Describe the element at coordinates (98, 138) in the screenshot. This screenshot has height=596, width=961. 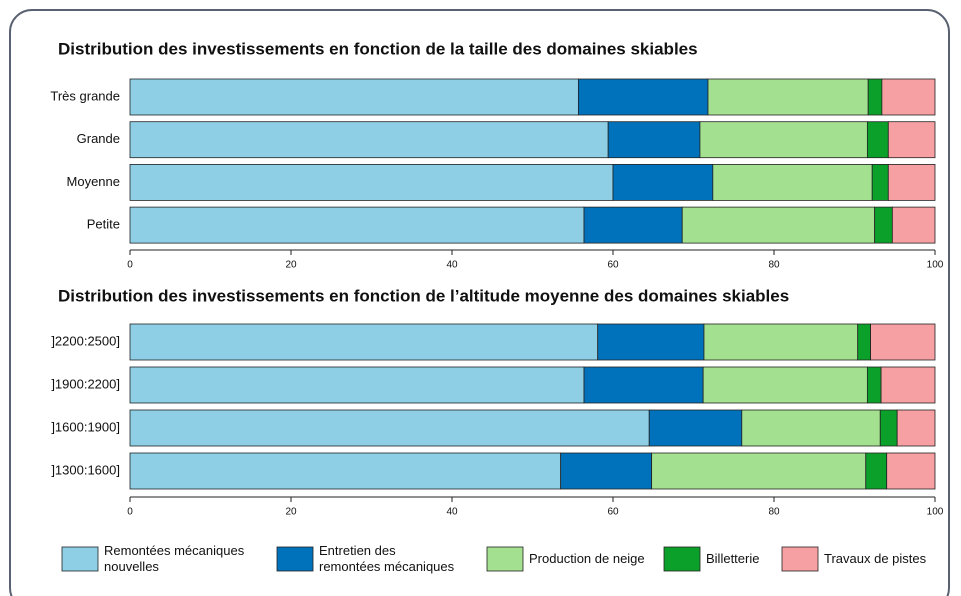
I see `y-tick-label: Grande` at that location.